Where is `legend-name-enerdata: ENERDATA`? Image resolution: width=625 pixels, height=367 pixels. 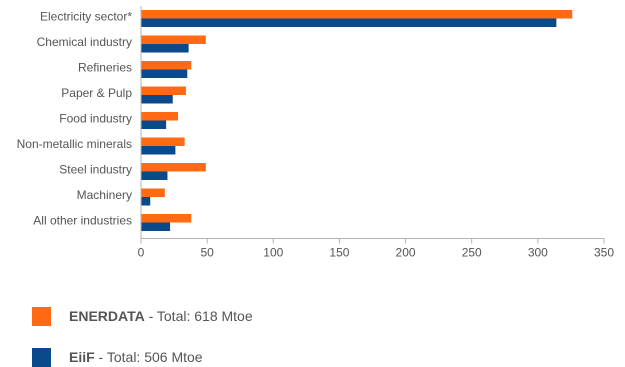
legend-name-enerdata: ENERDATA is located at coordinates (107, 316).